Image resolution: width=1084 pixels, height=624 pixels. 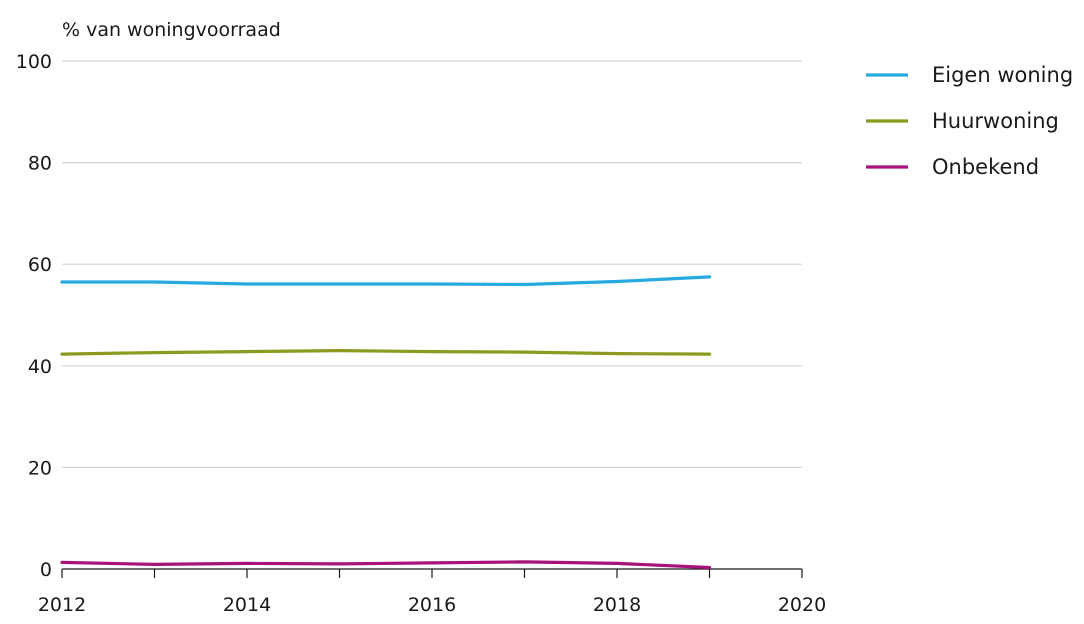 What do you see at coordinates (40, 265) in the screenshot?
I see `y-tick-label: 60` at bounding box center [40, 265].